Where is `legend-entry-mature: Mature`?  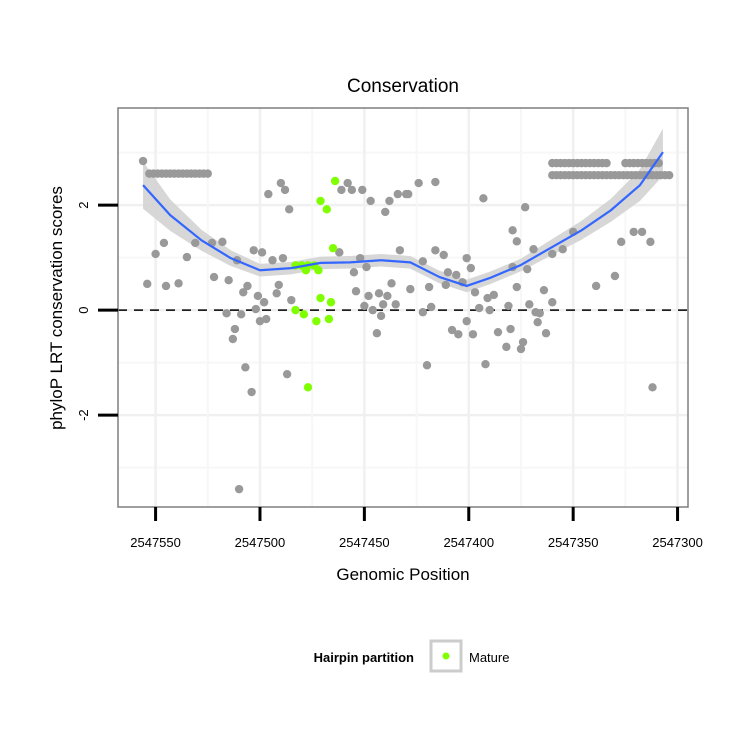 legend-entry-mature: Mature is located at coordinates (489, 657).